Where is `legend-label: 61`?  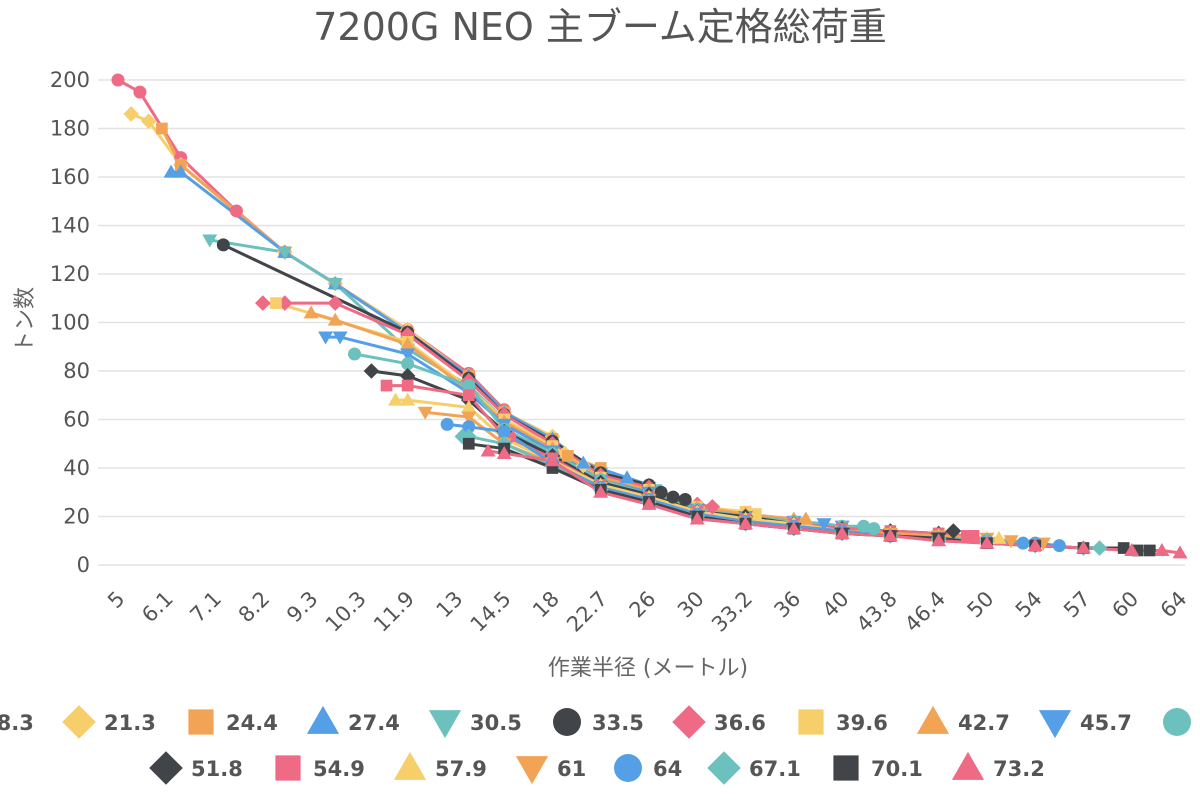 legend-label: 61 is located at coordinates (571, 769).